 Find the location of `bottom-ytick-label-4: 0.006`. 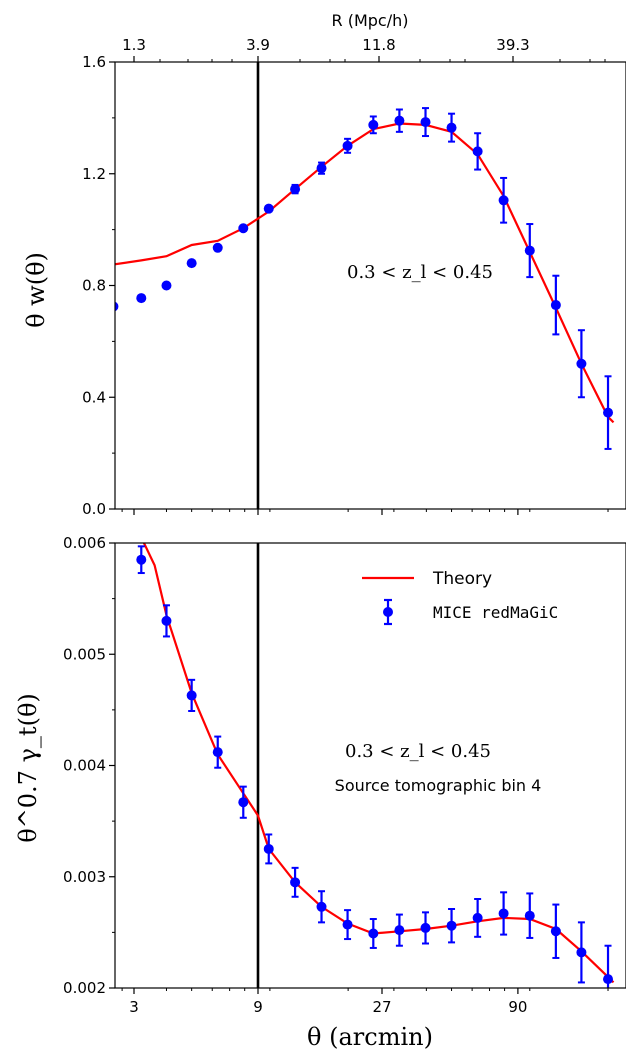

bottom-ytick-label-4: 0.006 is located at coordinates (84, 543).